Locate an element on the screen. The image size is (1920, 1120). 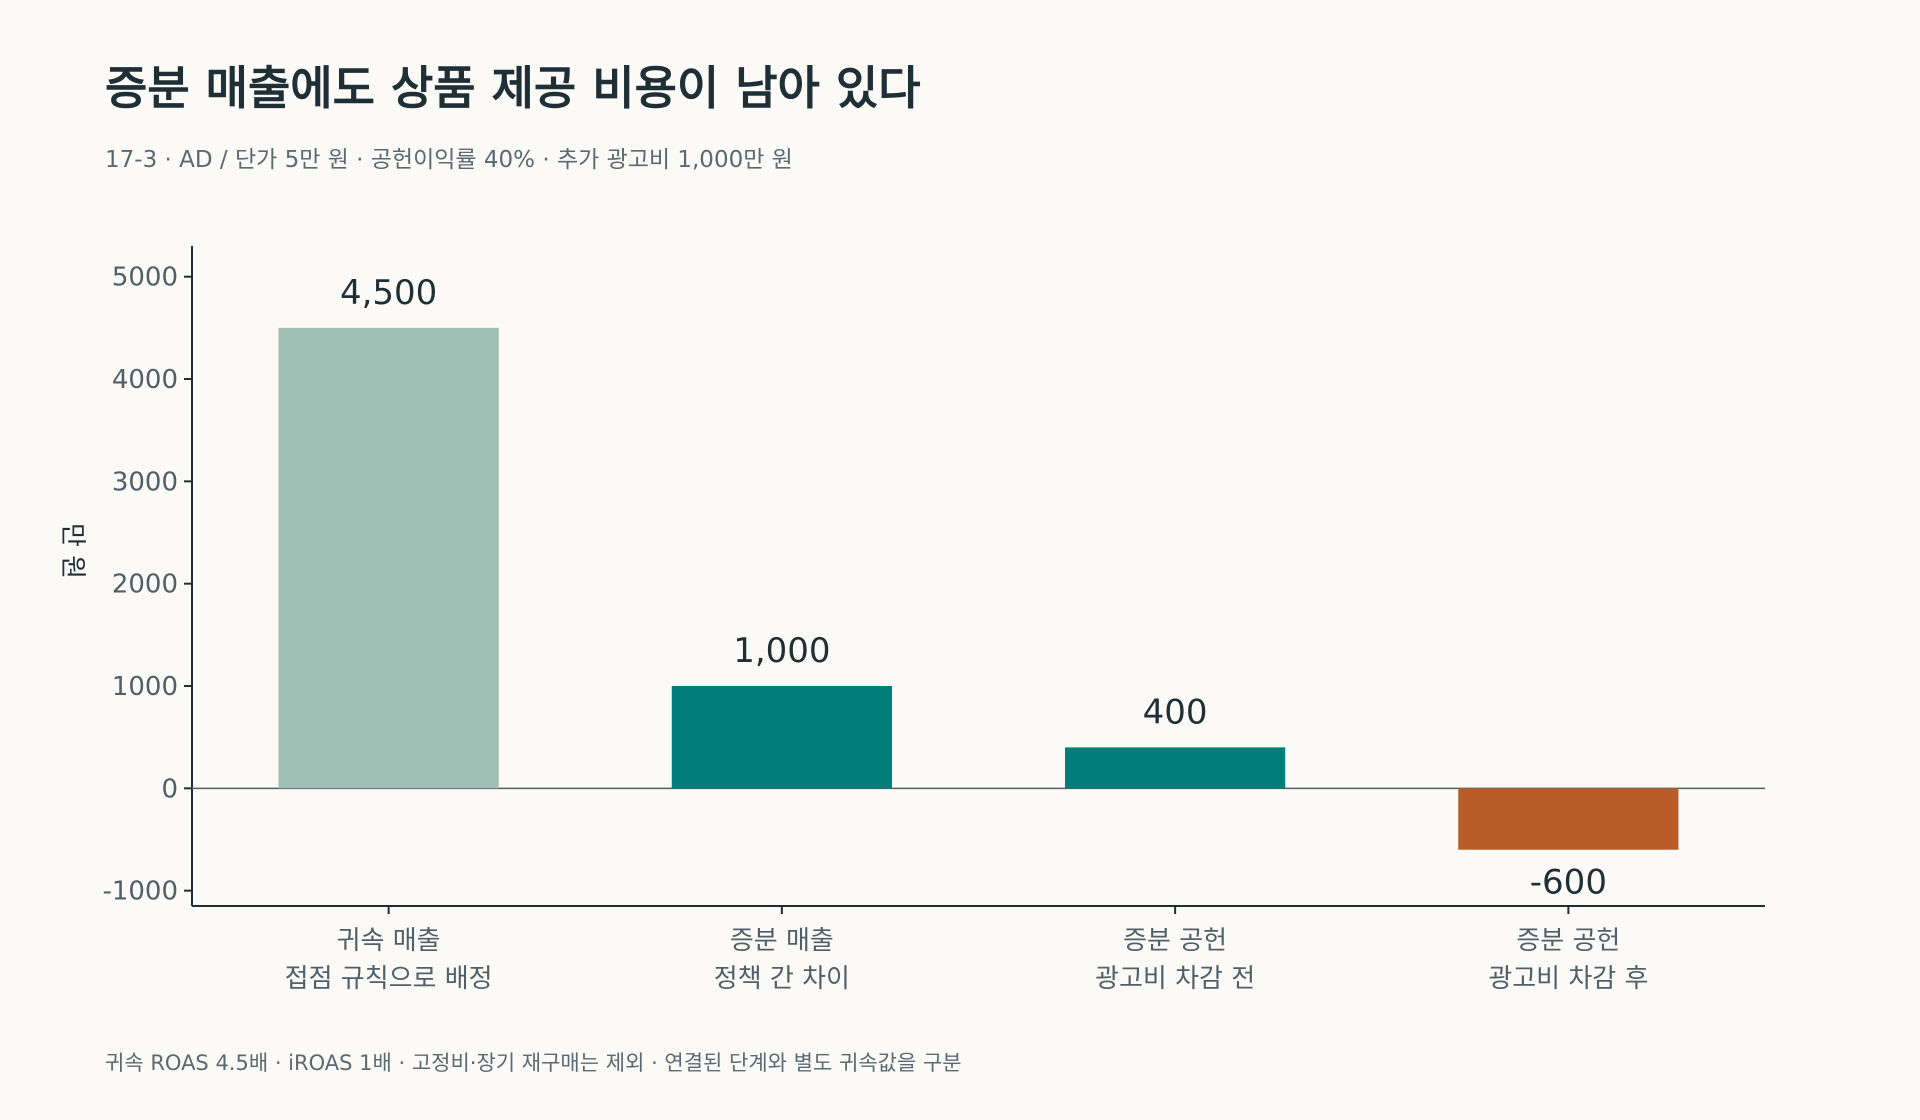
y-tick-label: 4000 is located at coordinates (145, 380).